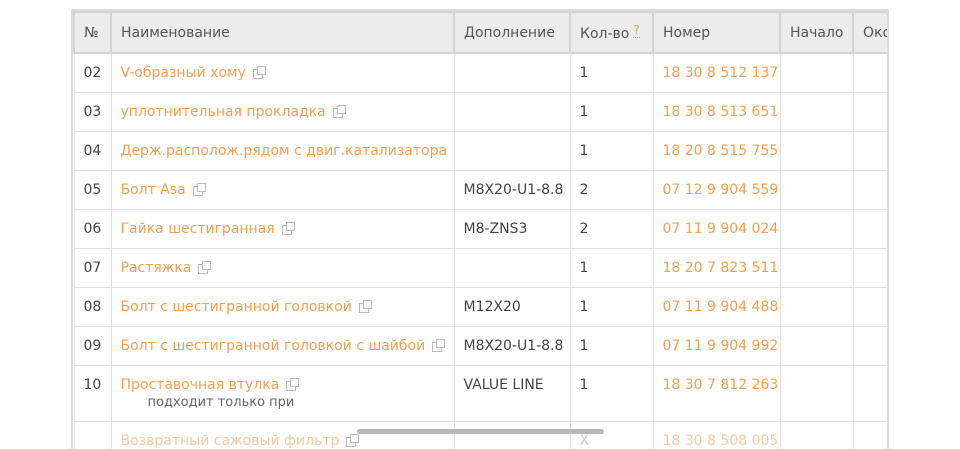  Describe the element at coordinates (183, 73) in the screenshot. I see `part-name-link: V-образный хому` at that location.